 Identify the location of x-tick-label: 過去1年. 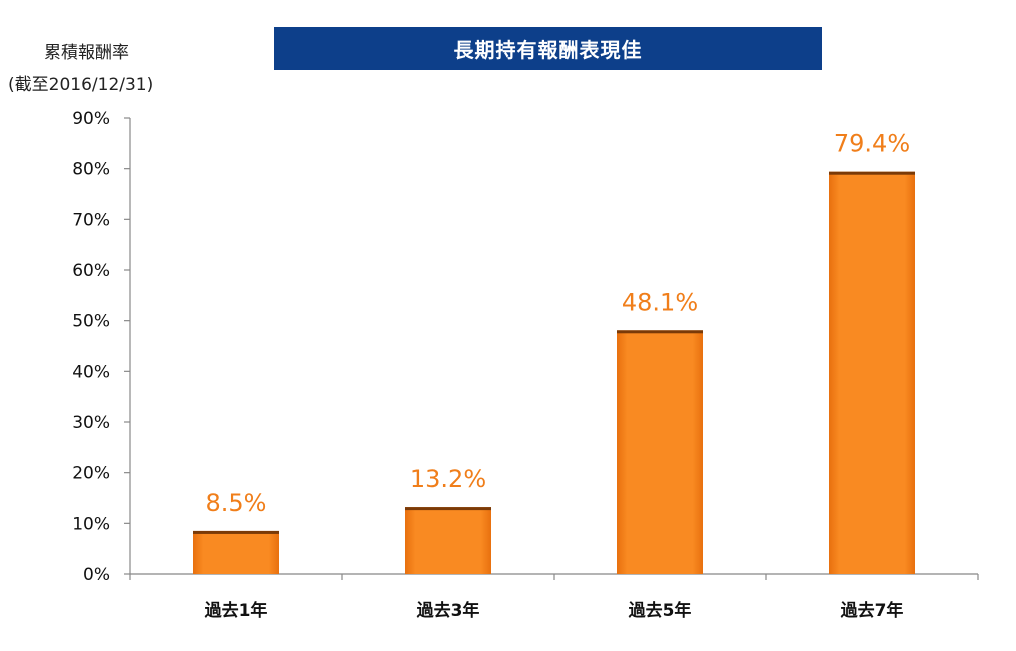
(236, 610).